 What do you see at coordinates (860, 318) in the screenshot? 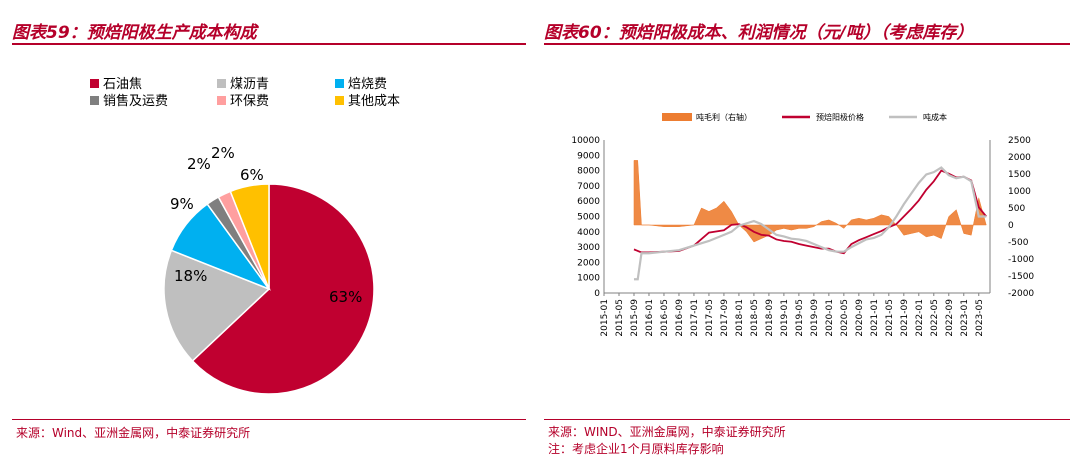
I see `x-tick-label: 2020-09` at bounding box center [860, 318].